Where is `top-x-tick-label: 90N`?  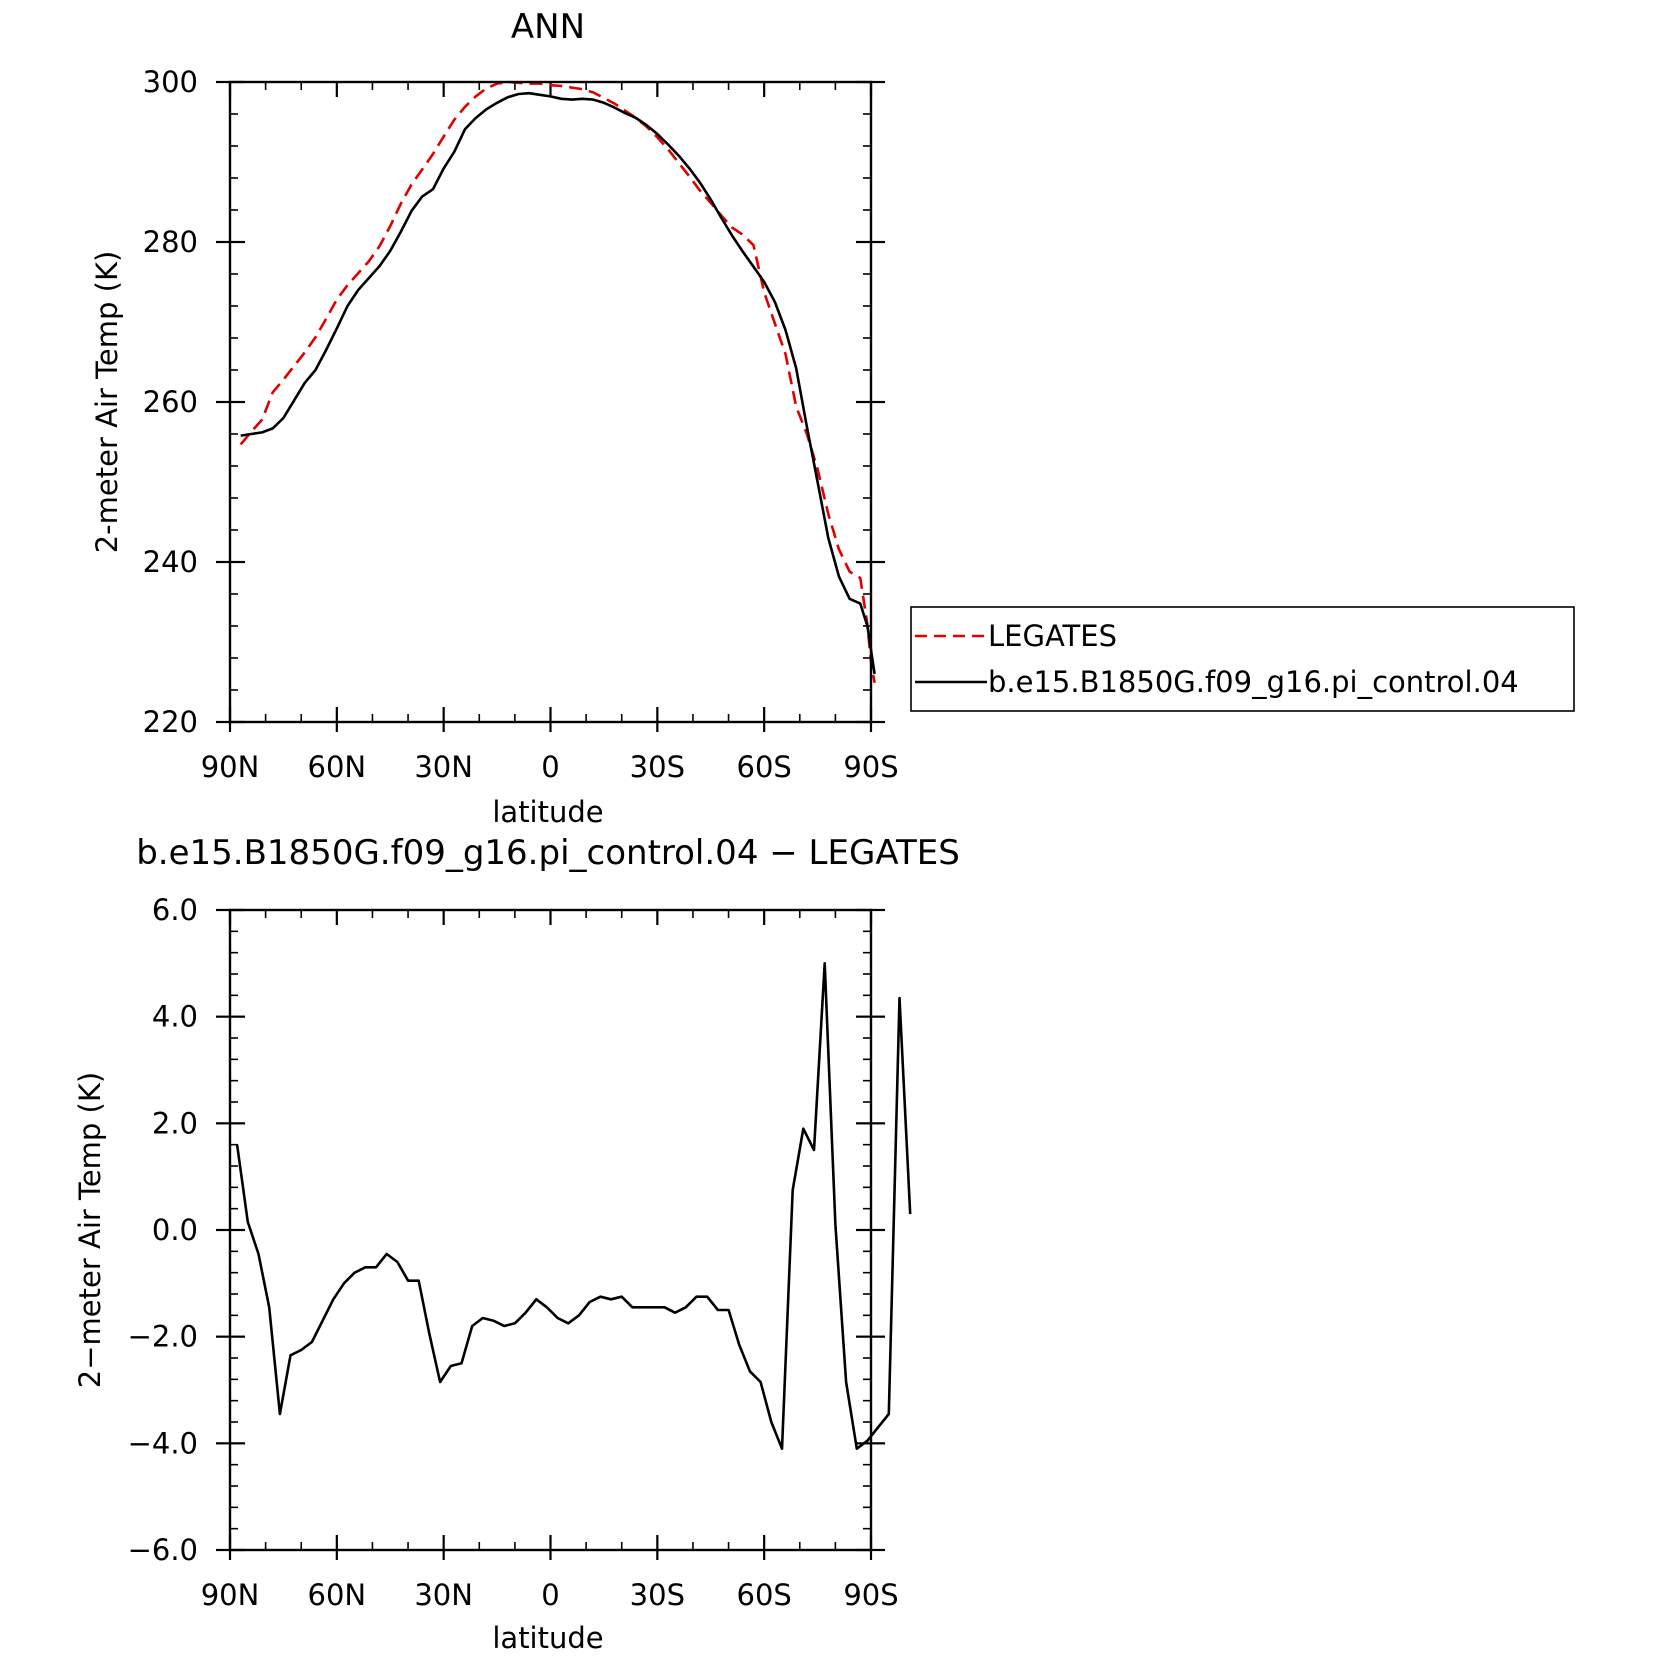
top-x-tick-label: 90N is located at coordinates (230, 767).